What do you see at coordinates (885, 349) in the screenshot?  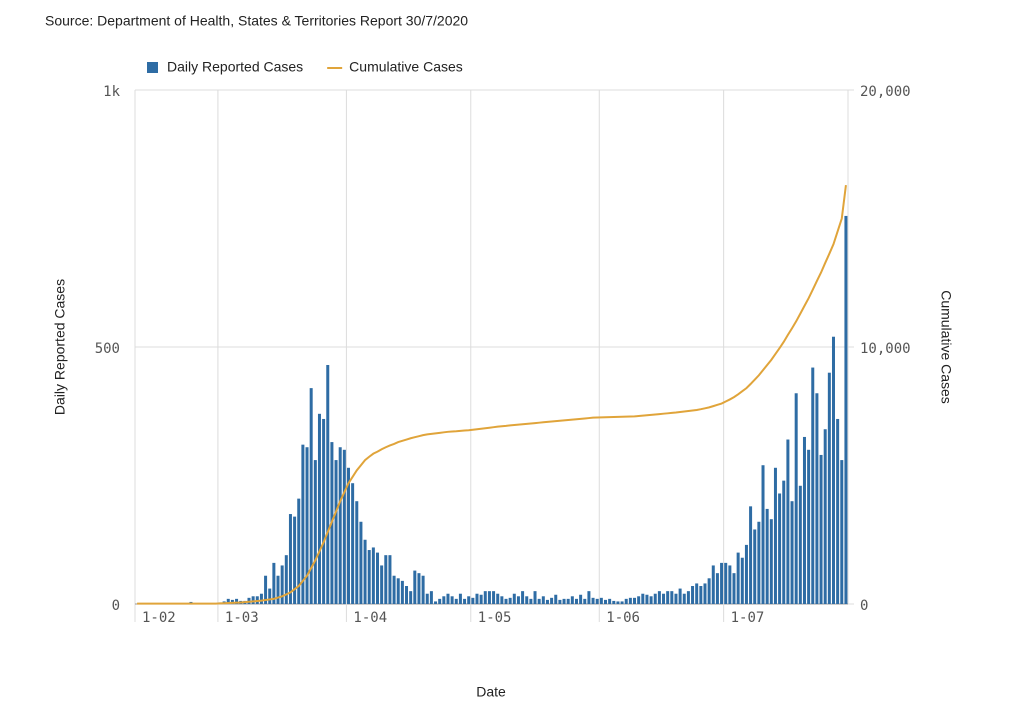 I see `y2-tick-label: 10,000` at bounding box center [885, 349].